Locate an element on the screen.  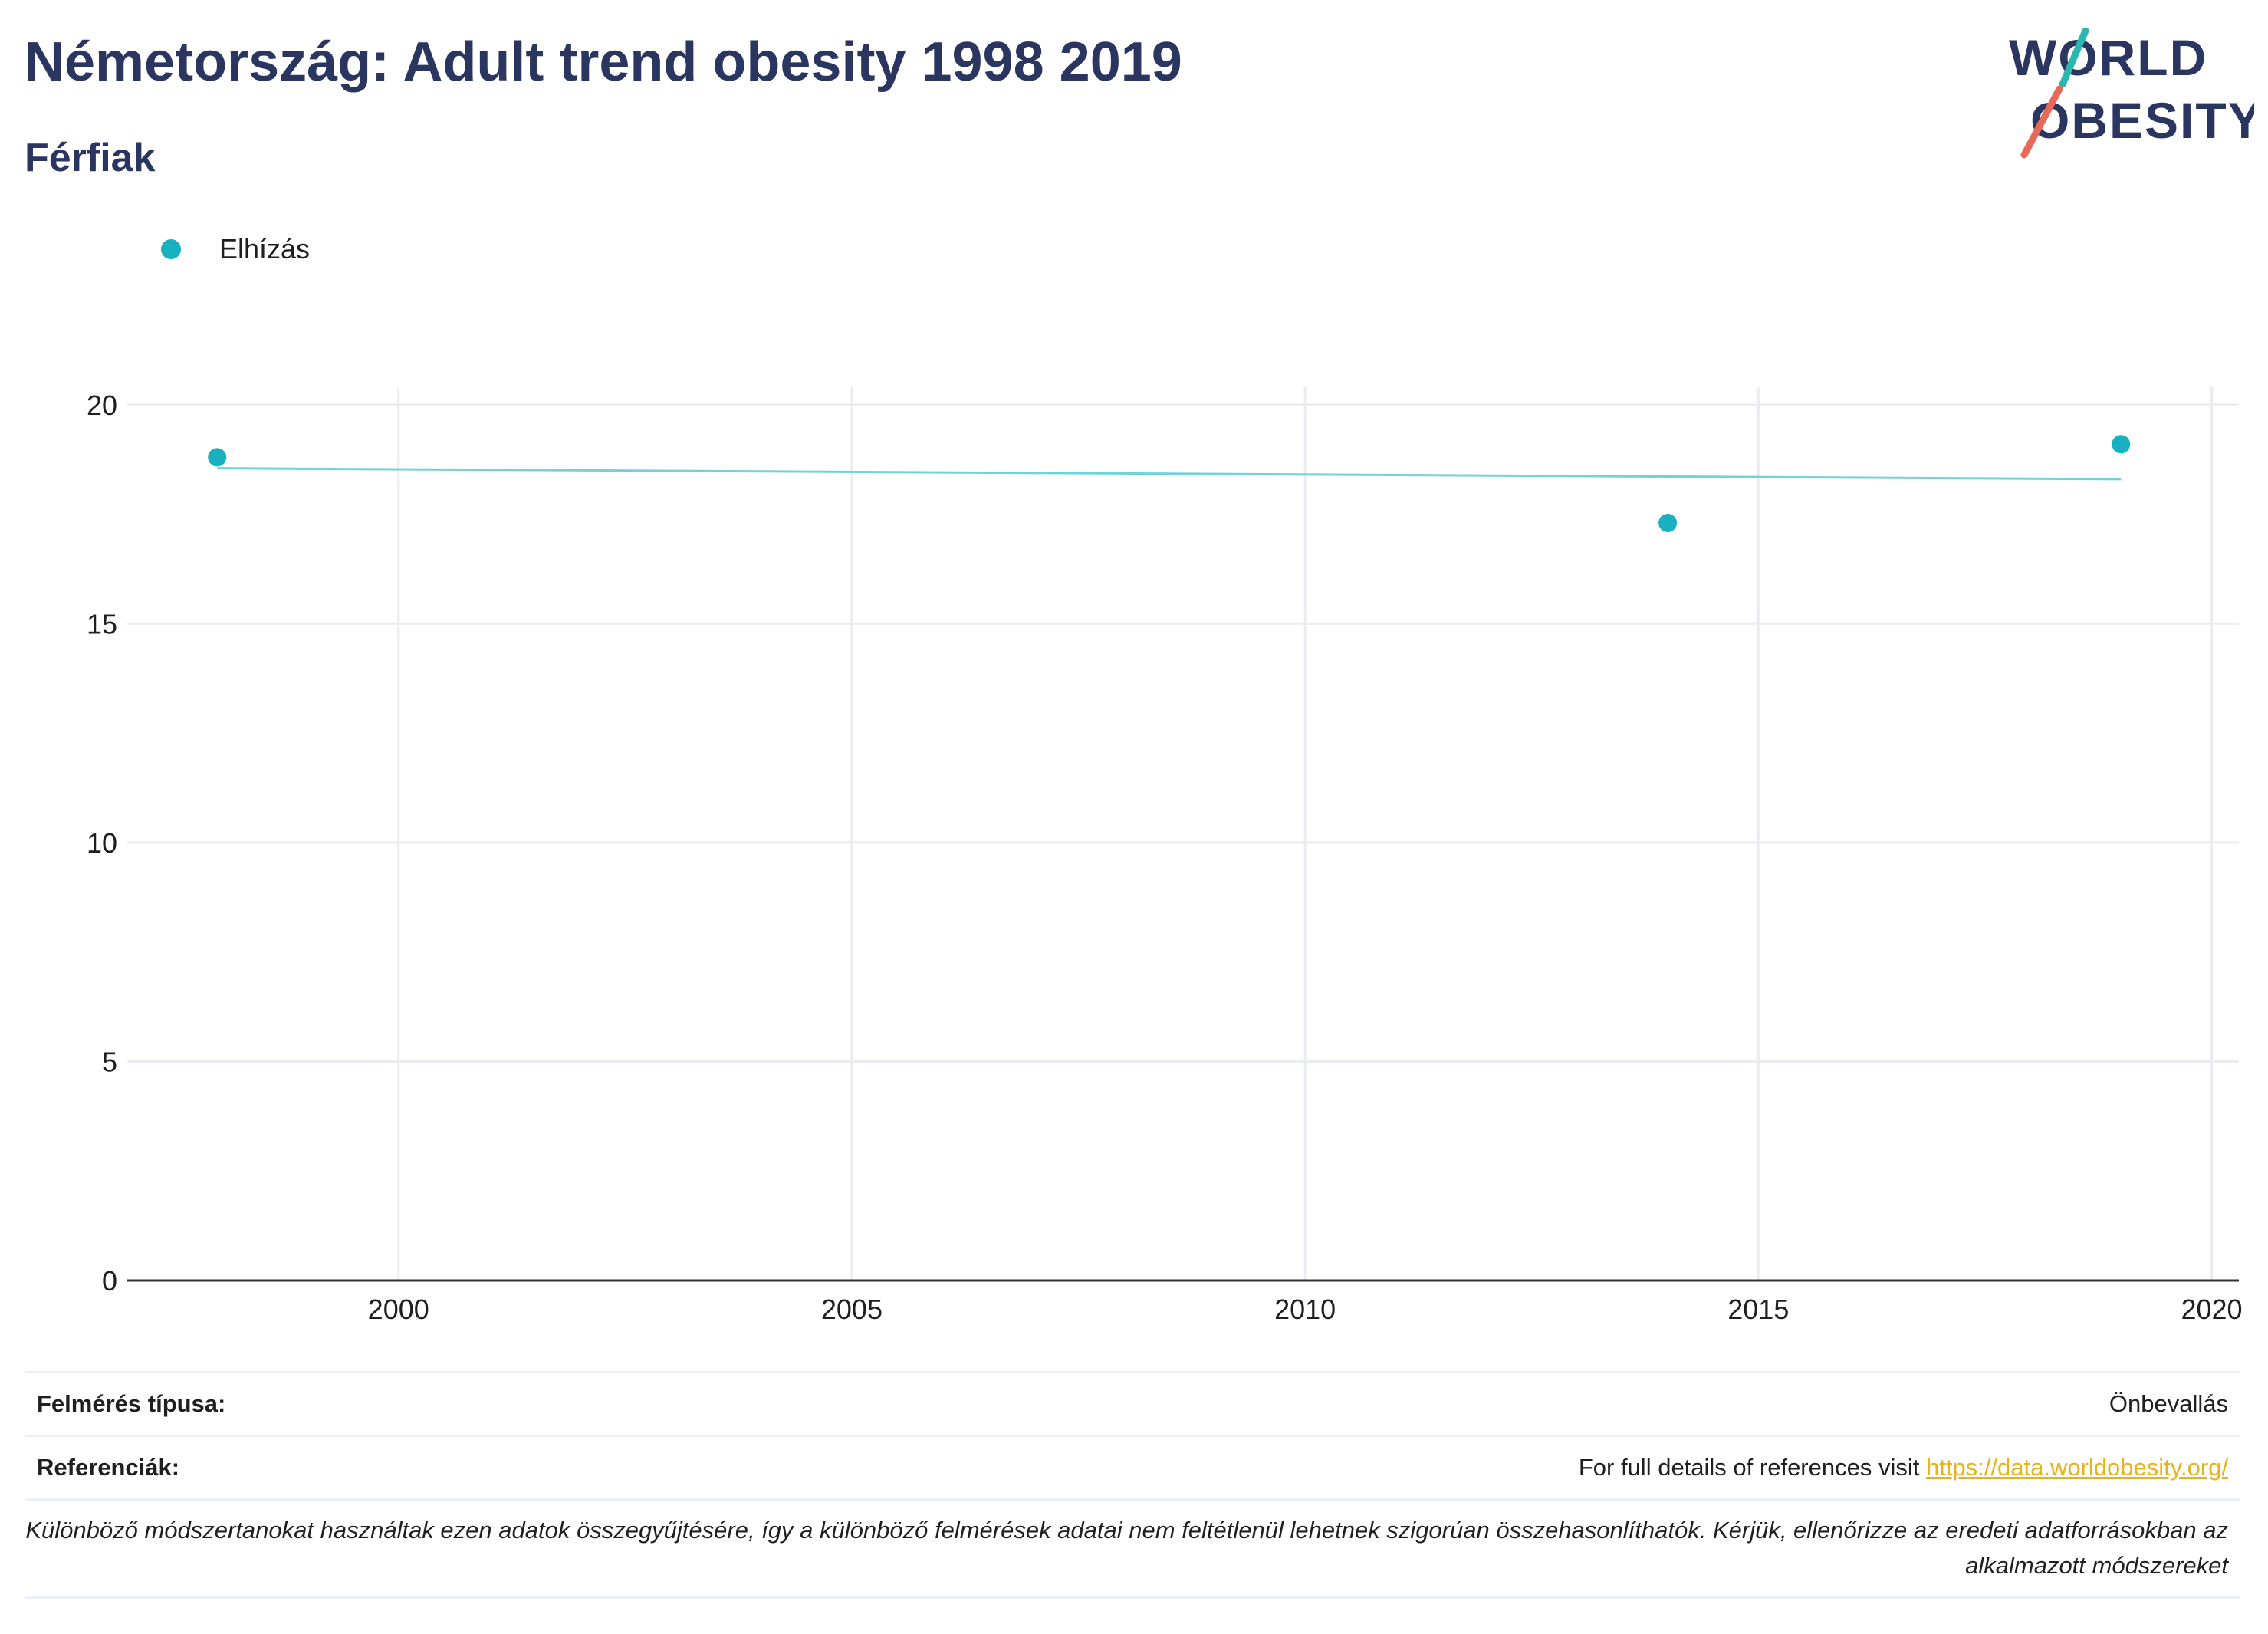
svg-text: OBESITY is located at coordinates (2142, 121).